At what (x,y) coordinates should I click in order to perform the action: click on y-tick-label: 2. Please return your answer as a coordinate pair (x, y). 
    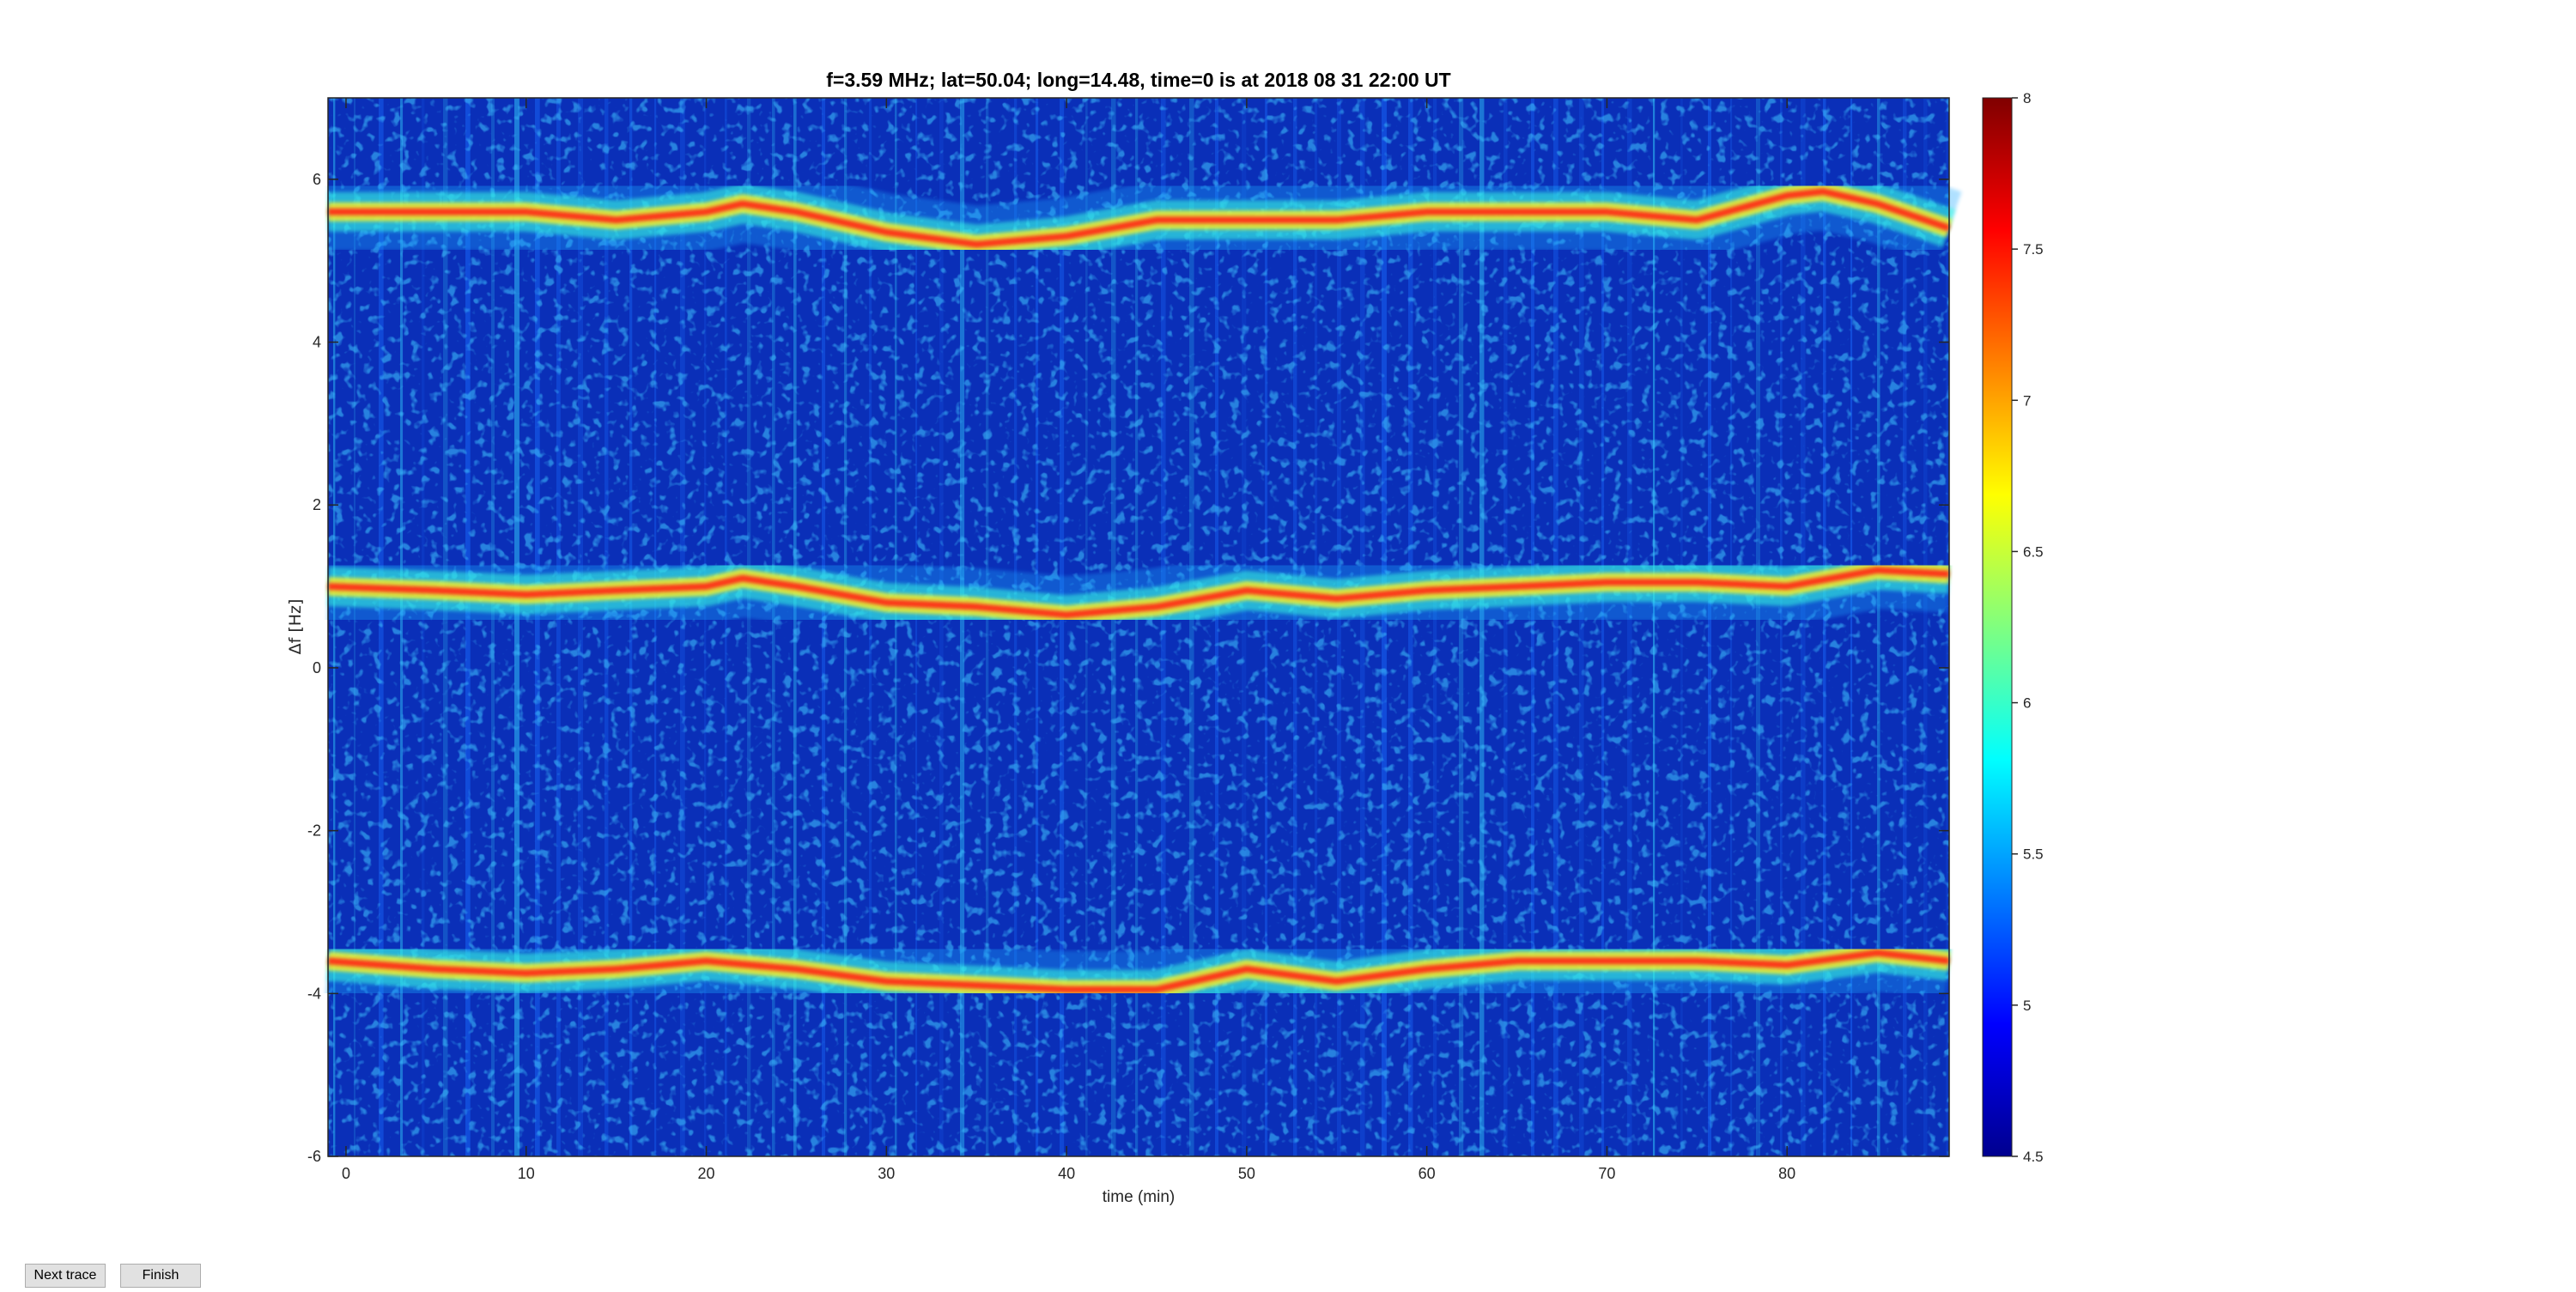
    Looking at the image, I should click on (317, 504).